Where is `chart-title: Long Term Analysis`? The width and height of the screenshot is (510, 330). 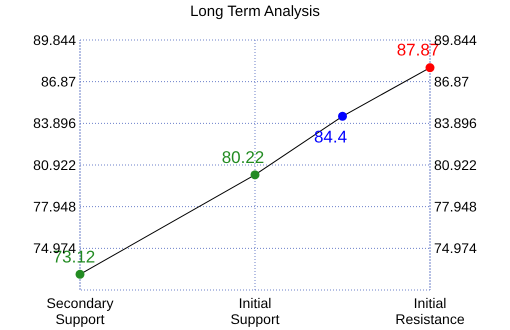
chart-title: Long Term Analysis is located at coordinates (255, 11).